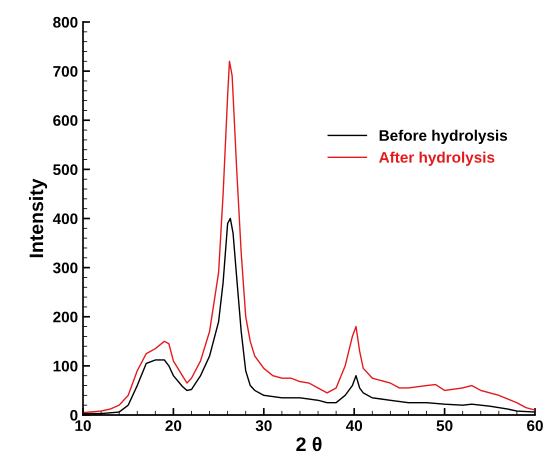 Image resolution: width=551 pixels, height=459 pixels. I want to click on y-tick-label: 700, so click(65, 71).